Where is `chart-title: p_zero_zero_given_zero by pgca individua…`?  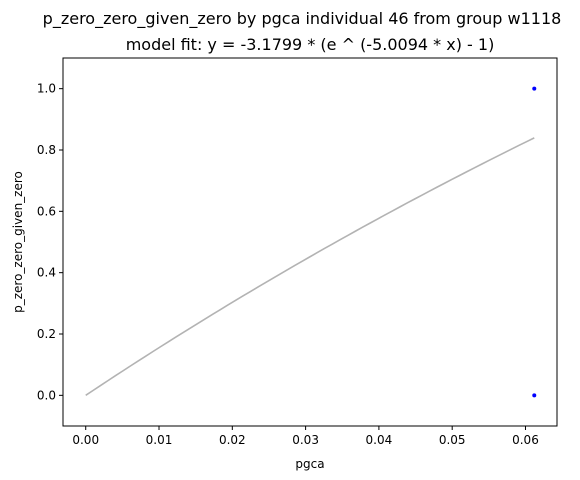
chart-title: p_zero_zero_given_zero by pgca individua… is located at coordinates (302, 19).